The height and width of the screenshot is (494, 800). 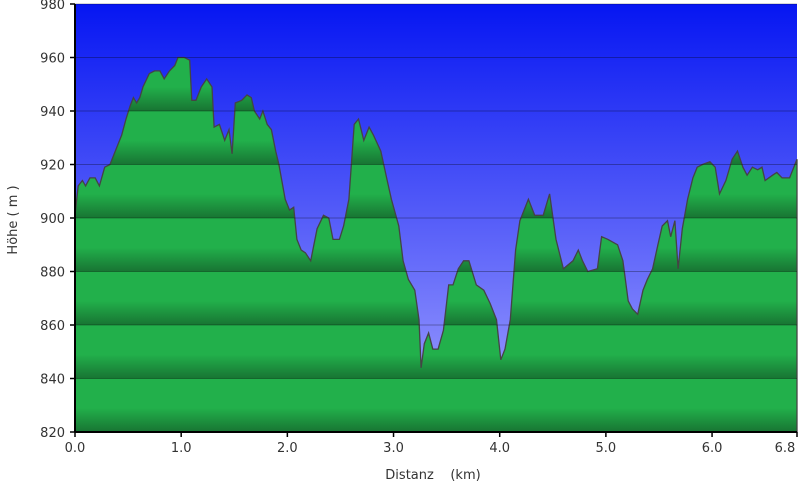 What do you see at coordinates (181, 448) in the screenshot?
I see `x-tick-label: 1.0` at bounding box center [181, 448].